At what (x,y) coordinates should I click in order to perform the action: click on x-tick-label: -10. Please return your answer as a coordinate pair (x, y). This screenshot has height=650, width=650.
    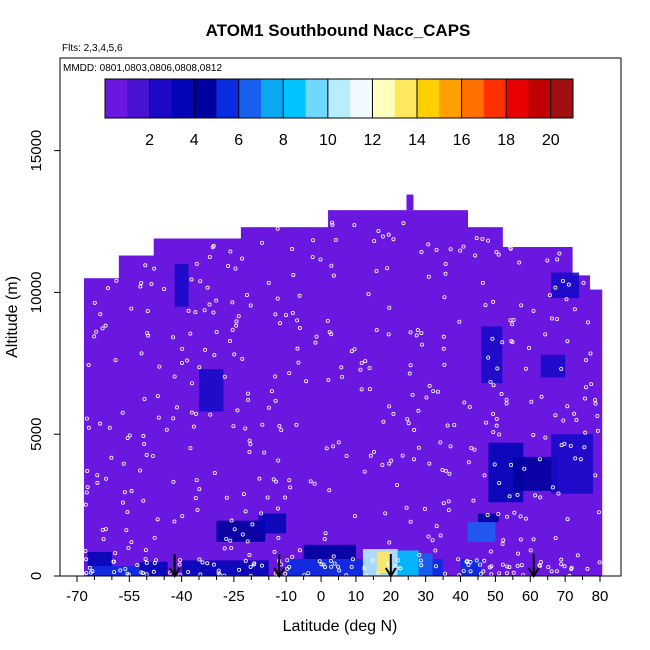
    Looking at the image, I should click on (286, 596).